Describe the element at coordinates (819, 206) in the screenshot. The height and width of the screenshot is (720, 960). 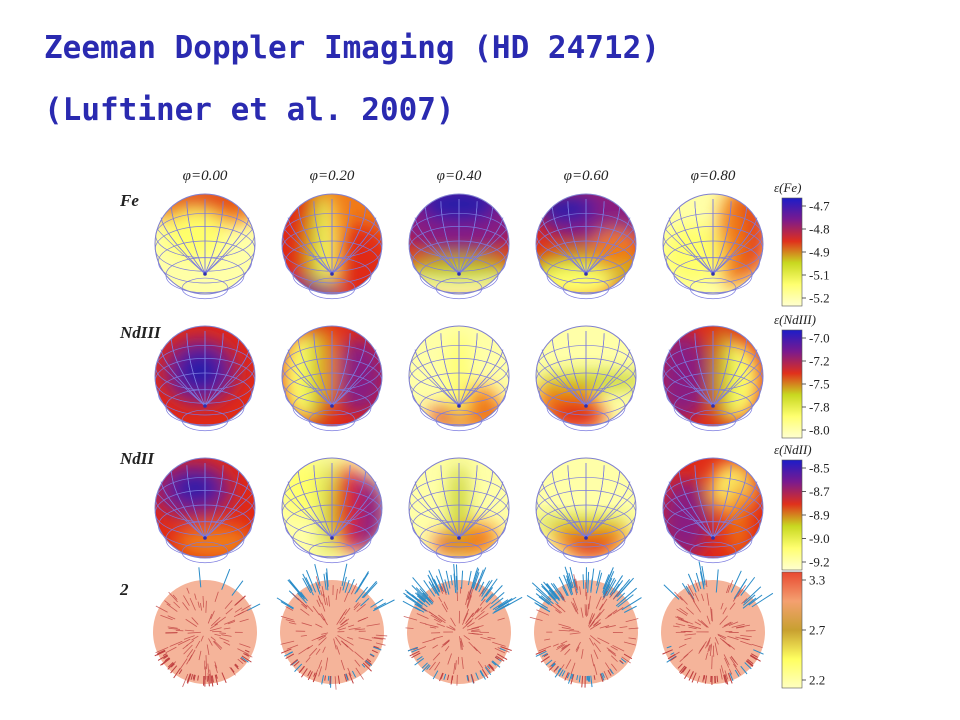
I see `colorbar-tick-label: -4.7` at that location.